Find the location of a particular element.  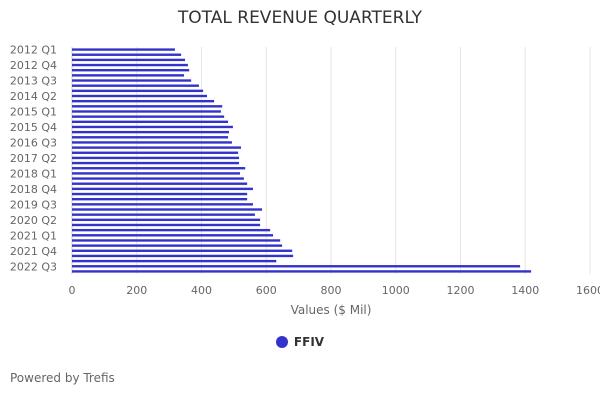

legend: FFIV is located at coordinates (300, 342).